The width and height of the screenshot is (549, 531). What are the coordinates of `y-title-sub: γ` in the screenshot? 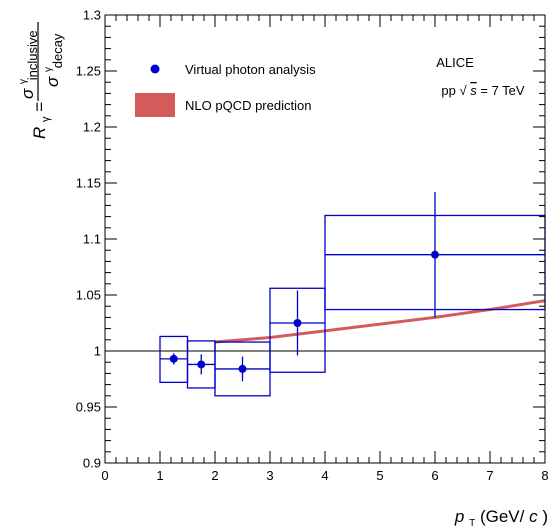 It's located at (46, 119).